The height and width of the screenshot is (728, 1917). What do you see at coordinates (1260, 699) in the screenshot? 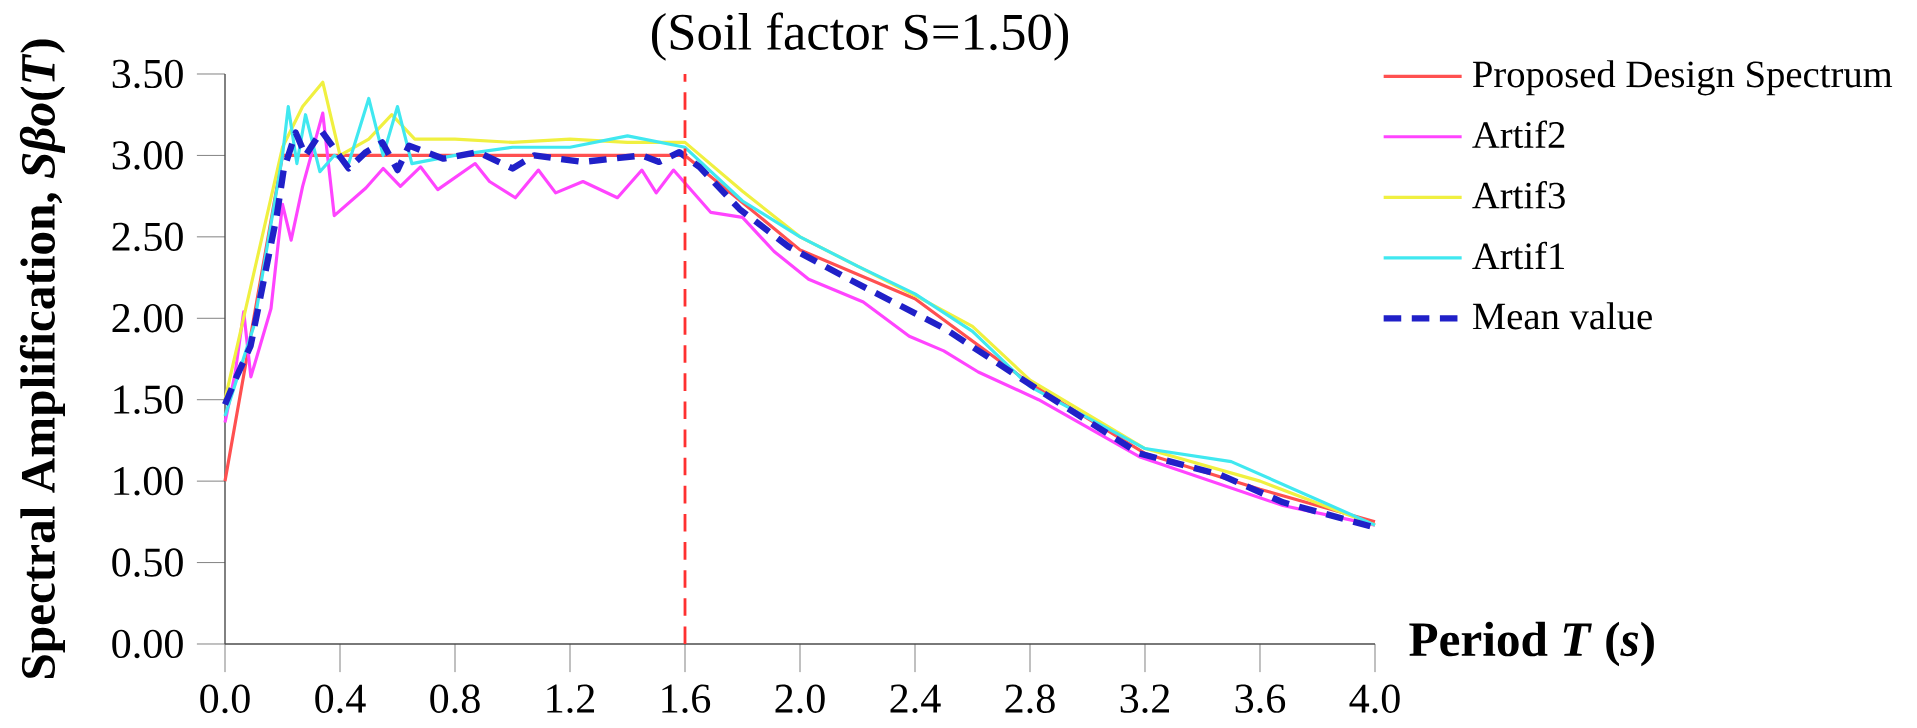
I see `x-tick-label: 3.6` at bounding box center [1260, 699].